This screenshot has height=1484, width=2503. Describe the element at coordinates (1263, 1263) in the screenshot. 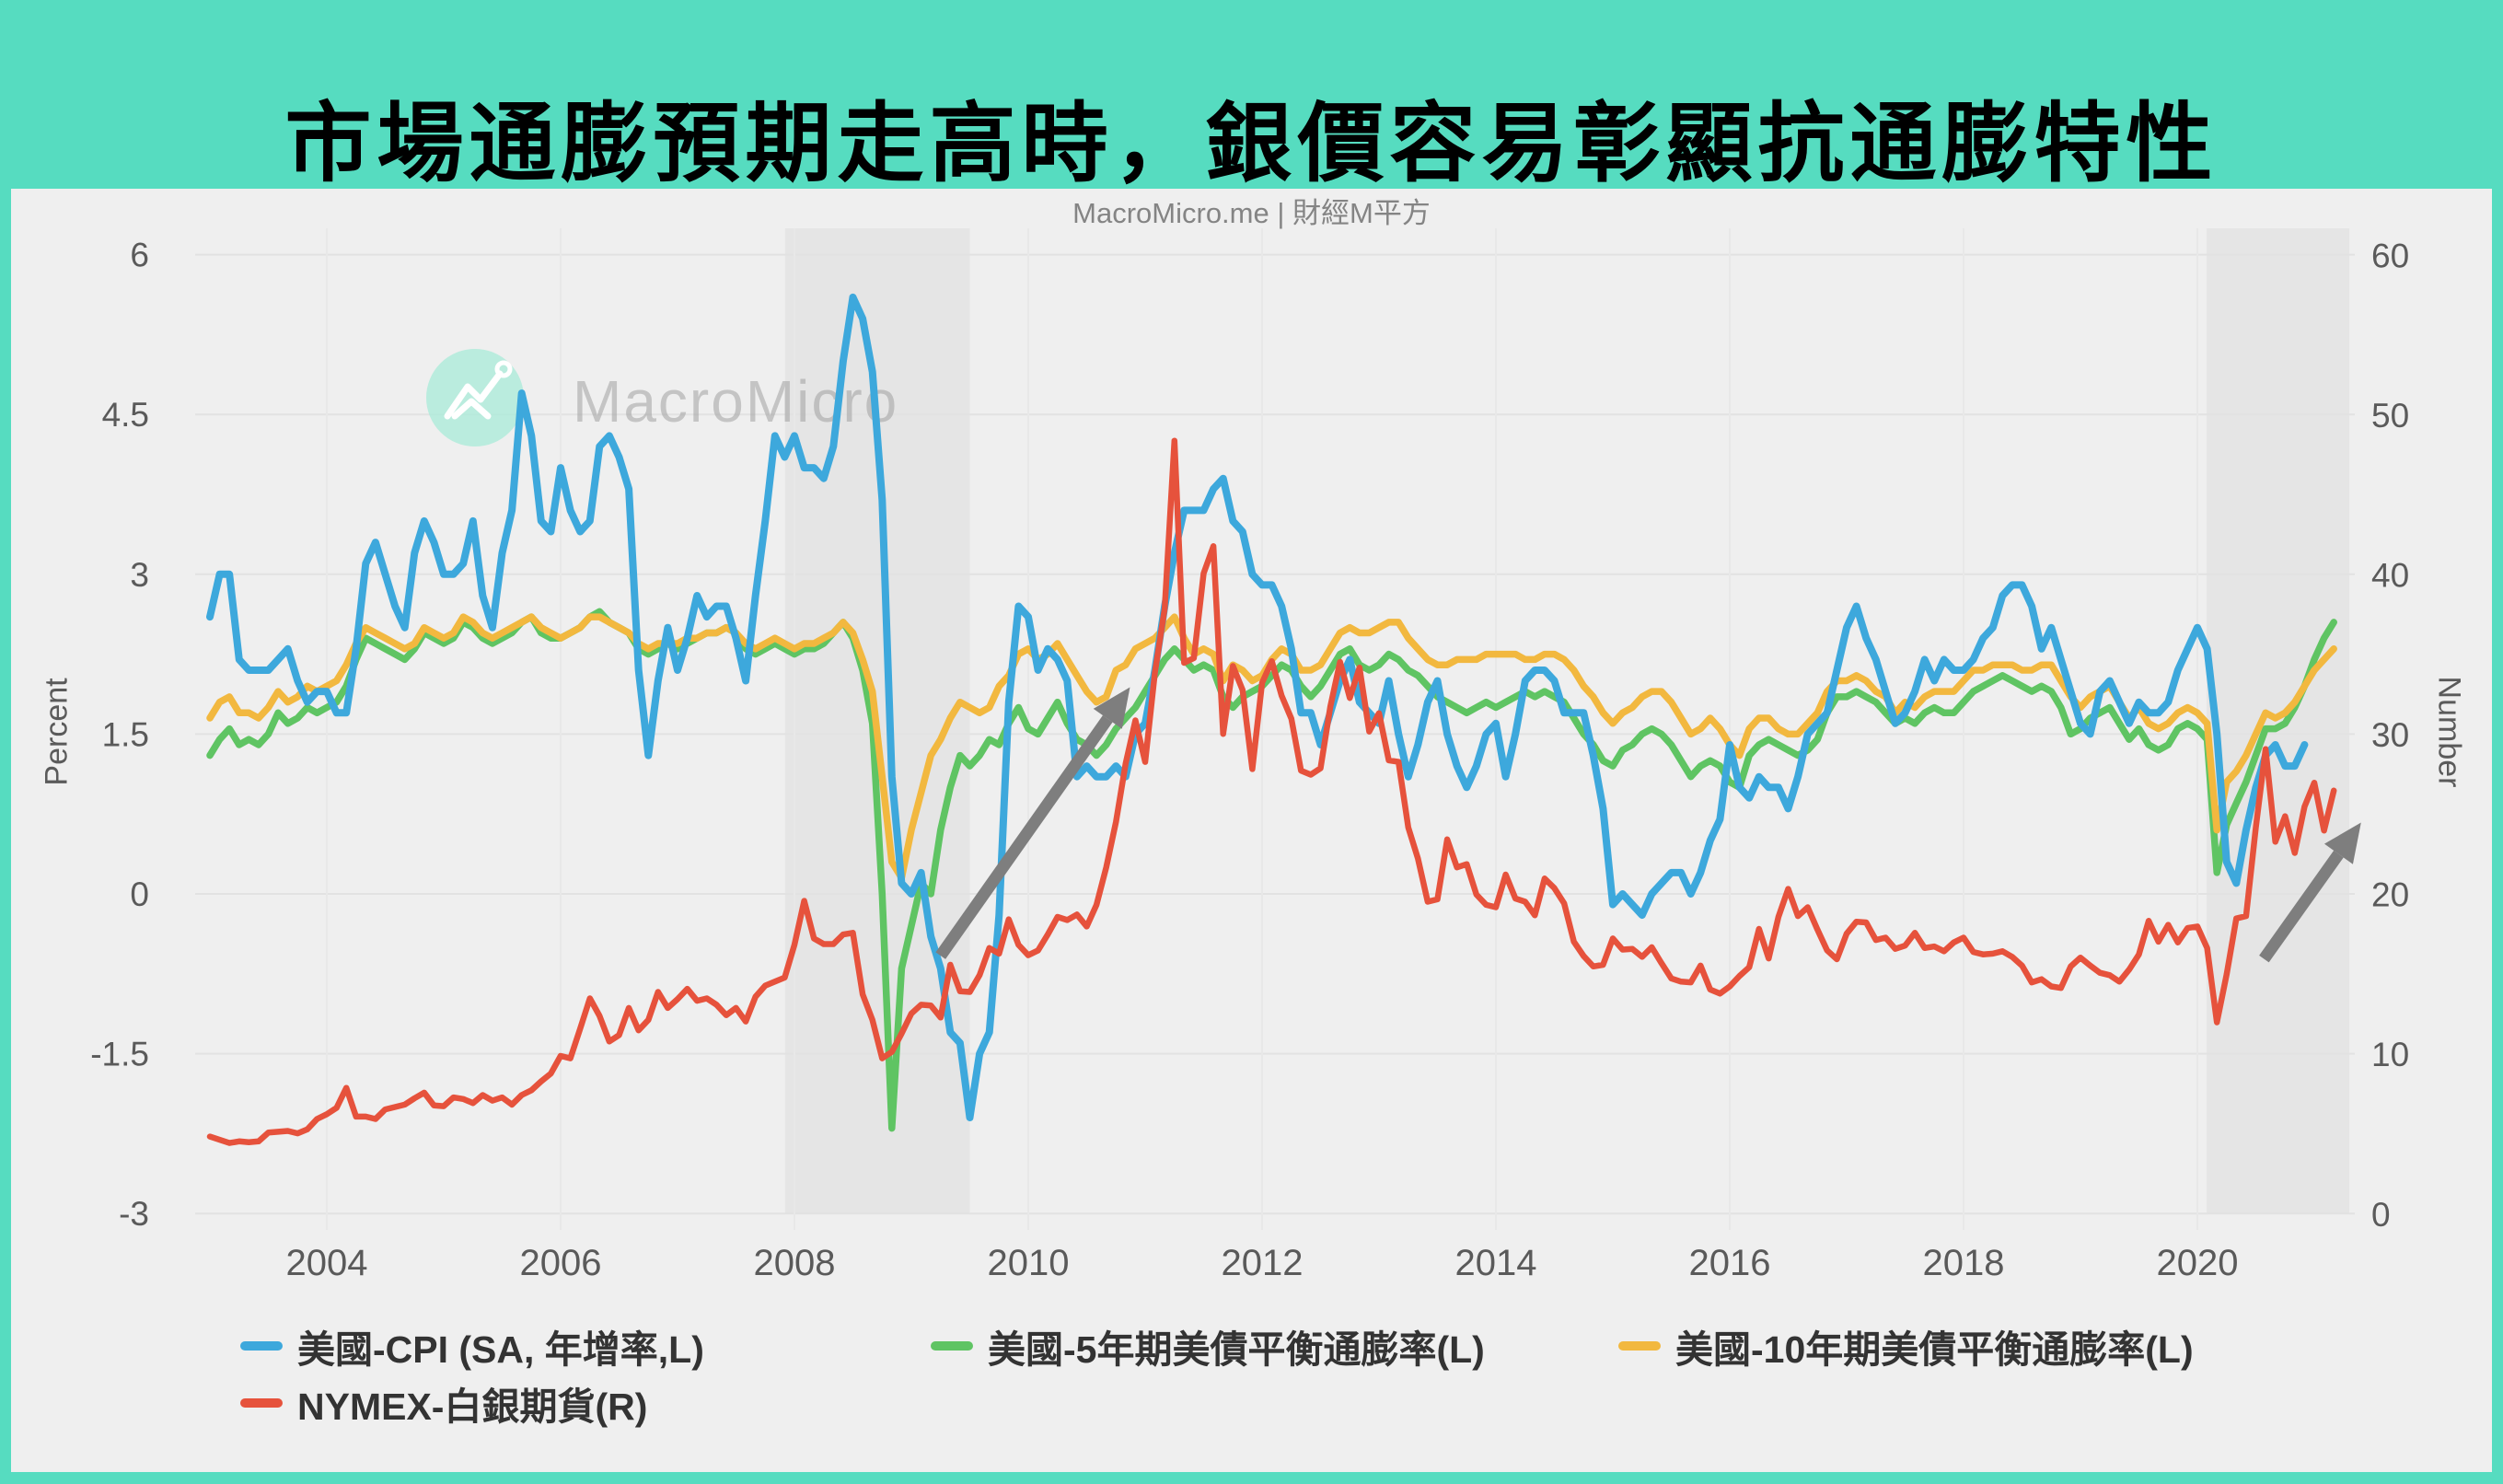

I see `x-axis-tick: 2012` at that location.